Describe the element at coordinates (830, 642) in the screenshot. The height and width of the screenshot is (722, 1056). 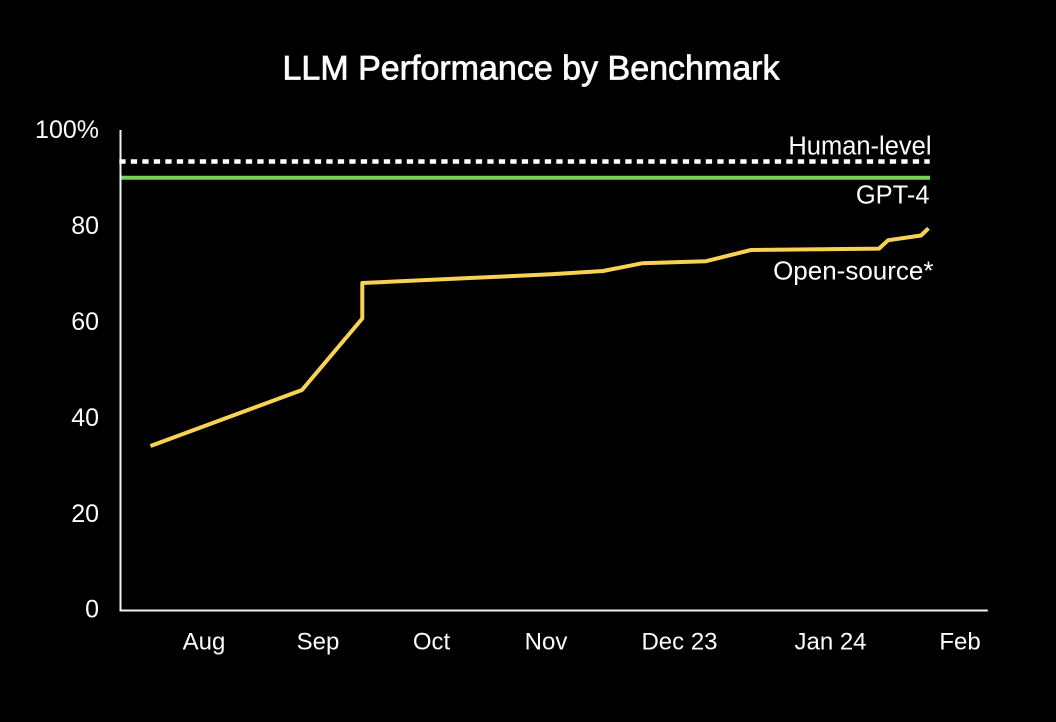
I see `svg-text: Jan 24` at that location.